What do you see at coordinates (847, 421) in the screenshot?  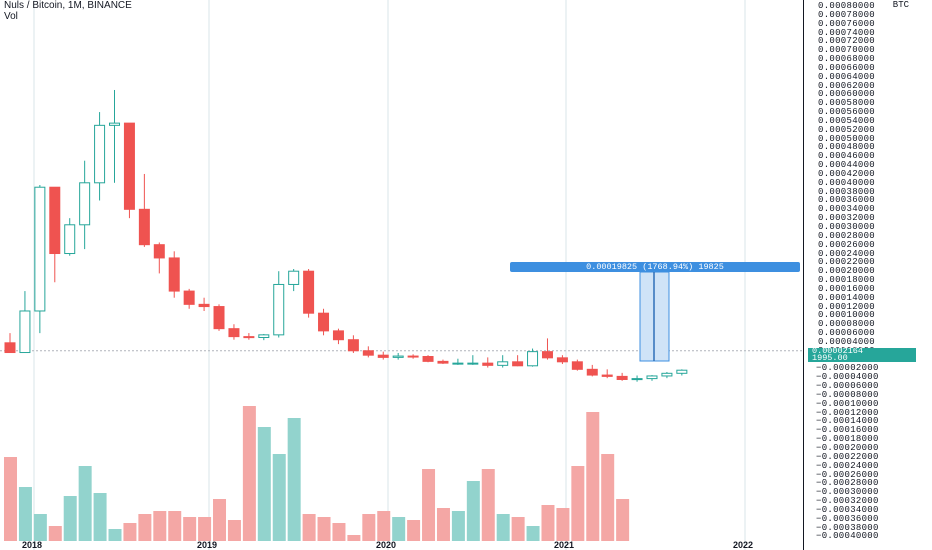 I see `price-tick-label: −0.00014000` at bounding box center [847, 421].